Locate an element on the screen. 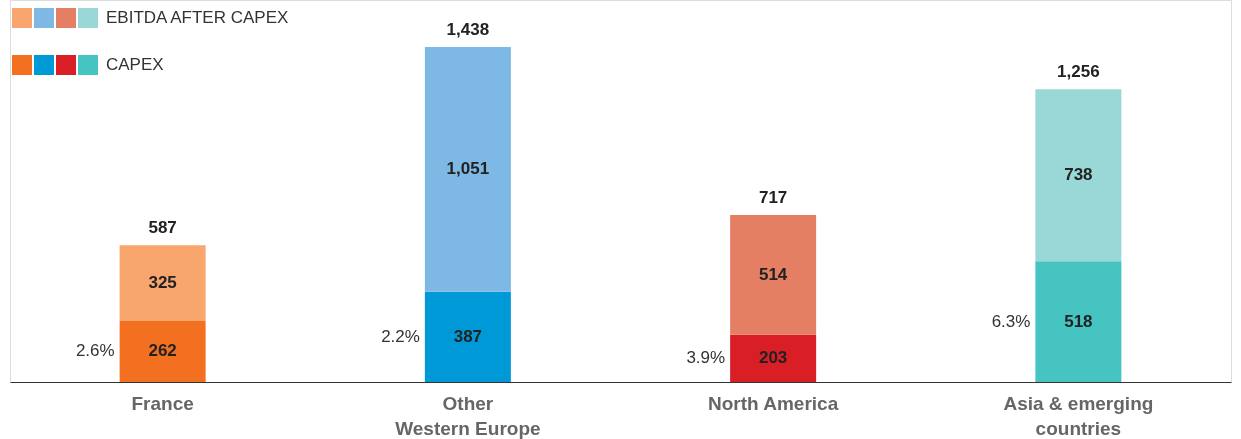 Image resolution: width=1241 pixels, height=439 pixels. data-label: 514 is located at coordinates (773, 274).